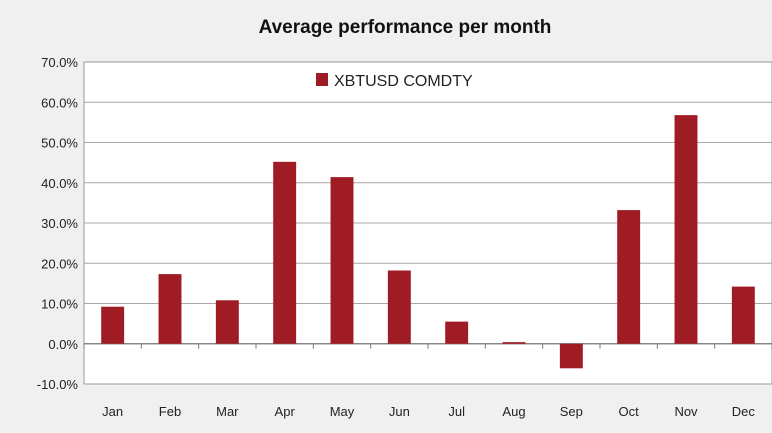 This screenshot has height=433, width=772. What do you see at coordinates (59, 183) in the screenshot?
I see `y-tick-label: 40.0%` at bounding box center [59, 183].